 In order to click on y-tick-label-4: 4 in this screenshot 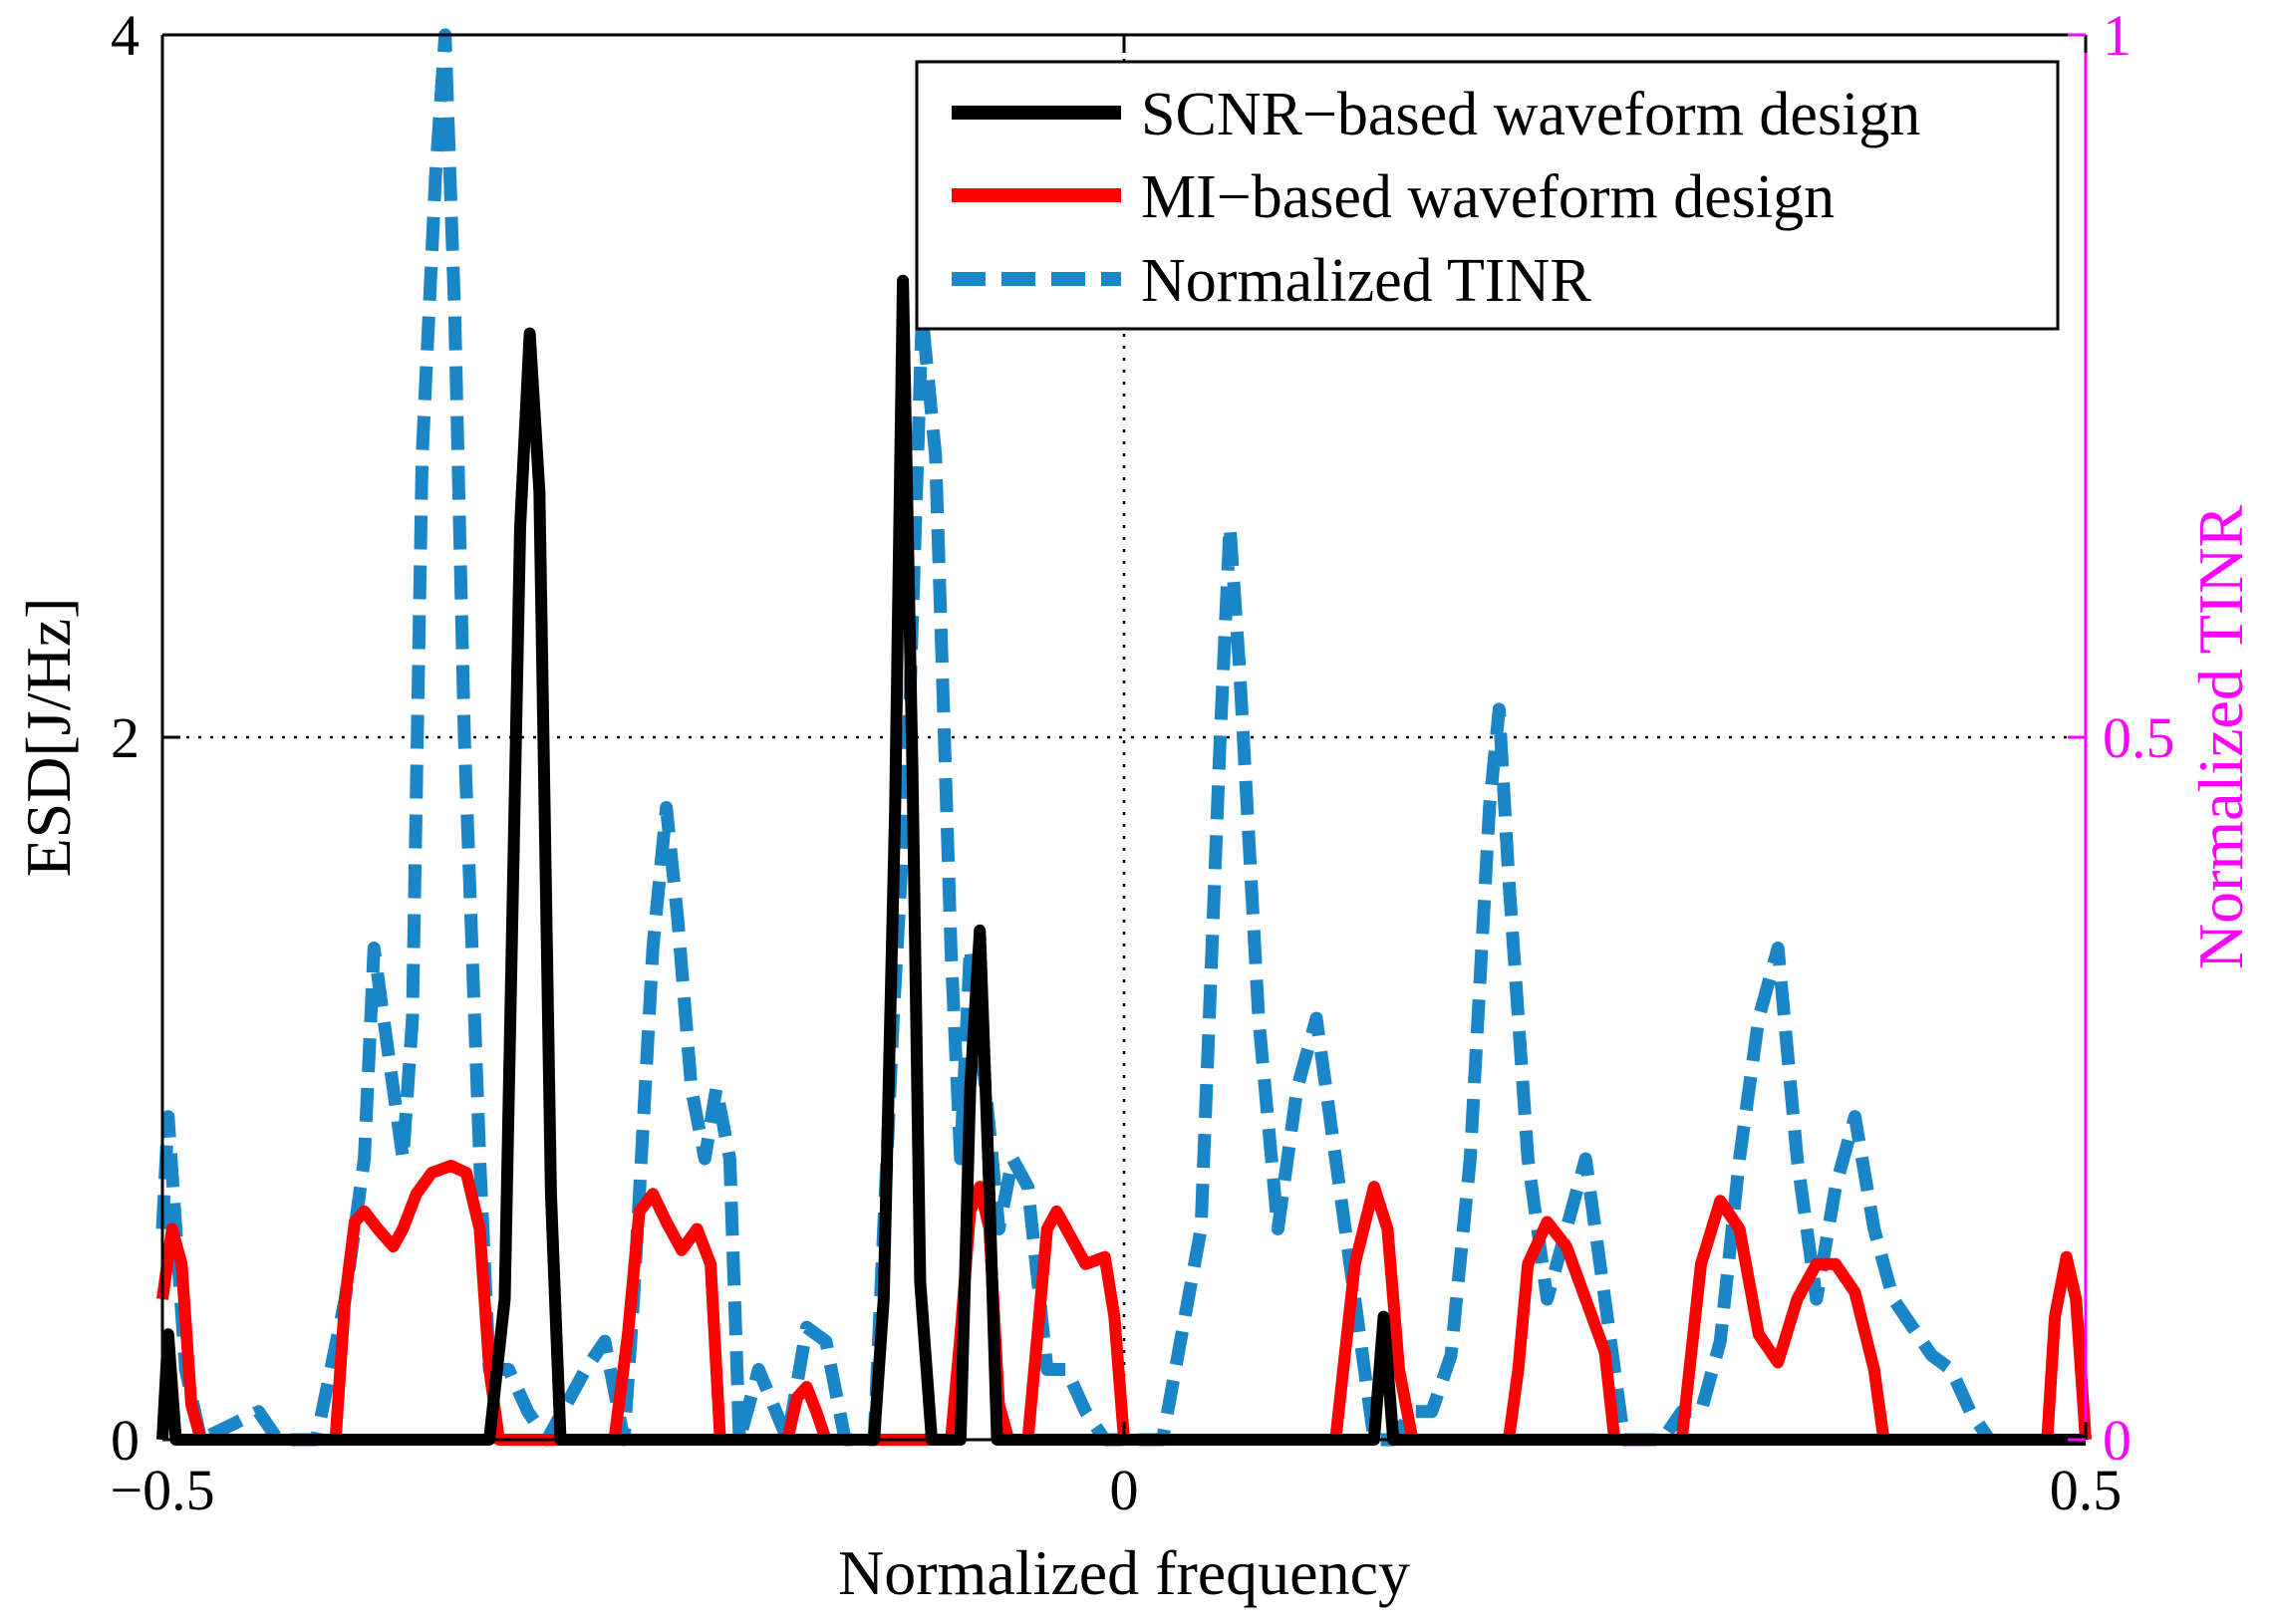, I will do `click(126, 36)`.